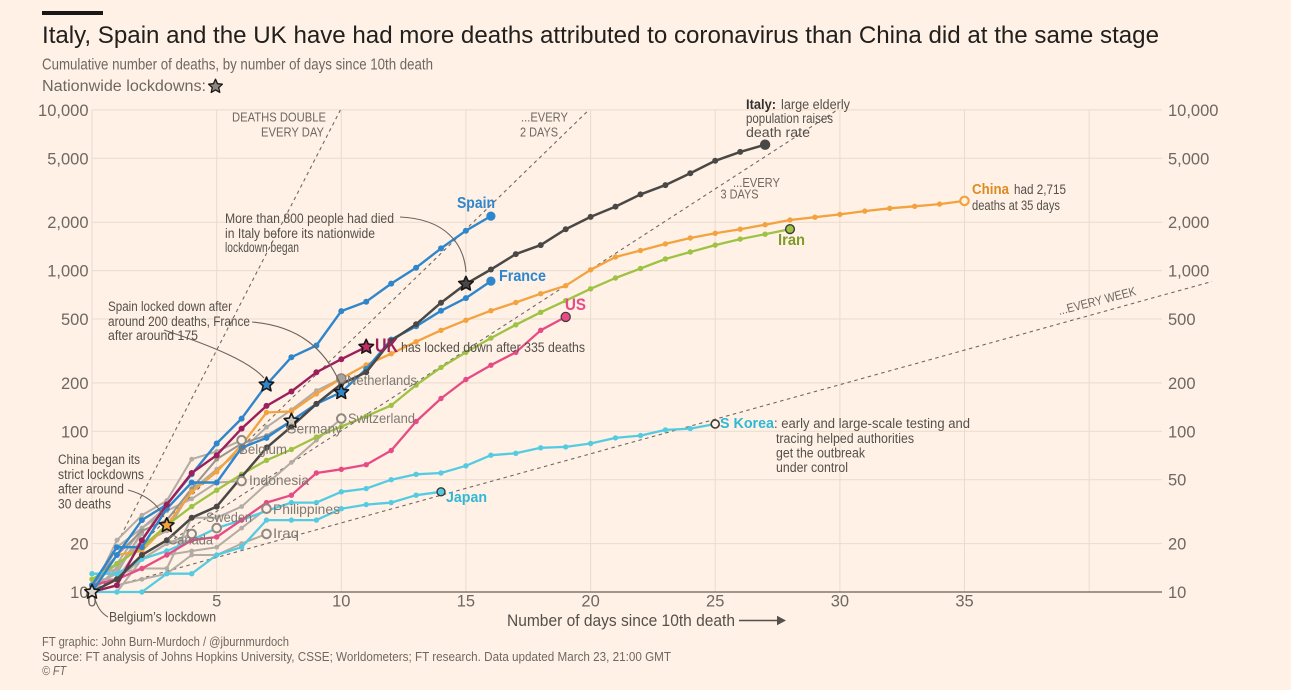 The image size is (1291, 690). What do you see at coordinates (293, 133) in the screenshot?
I see `svg-text: EVERY DAY` at bounding box center [293, 133].